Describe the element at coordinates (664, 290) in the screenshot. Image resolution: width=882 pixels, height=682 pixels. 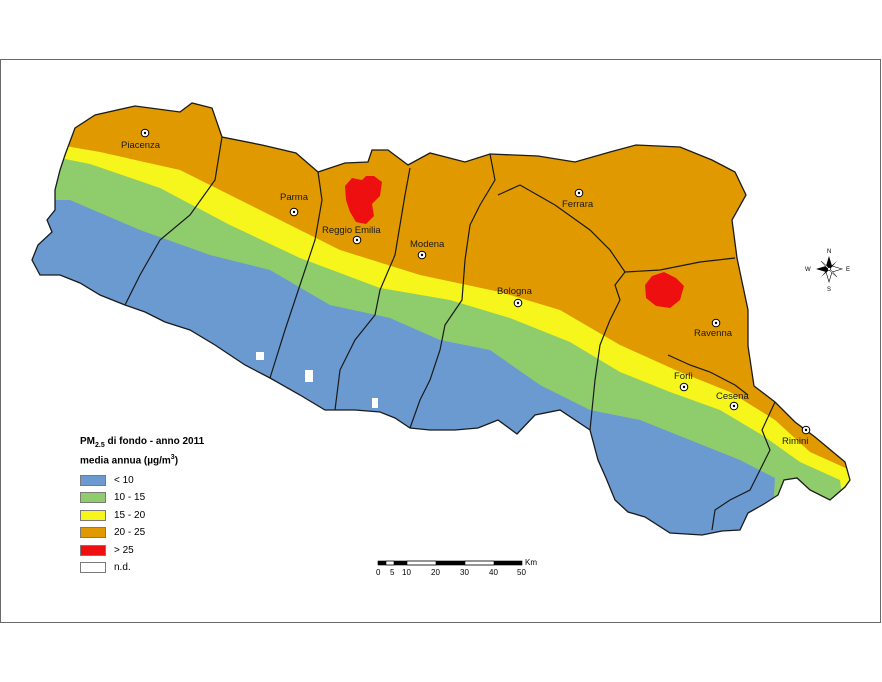
I see `hotspot-ravenna` at that location.